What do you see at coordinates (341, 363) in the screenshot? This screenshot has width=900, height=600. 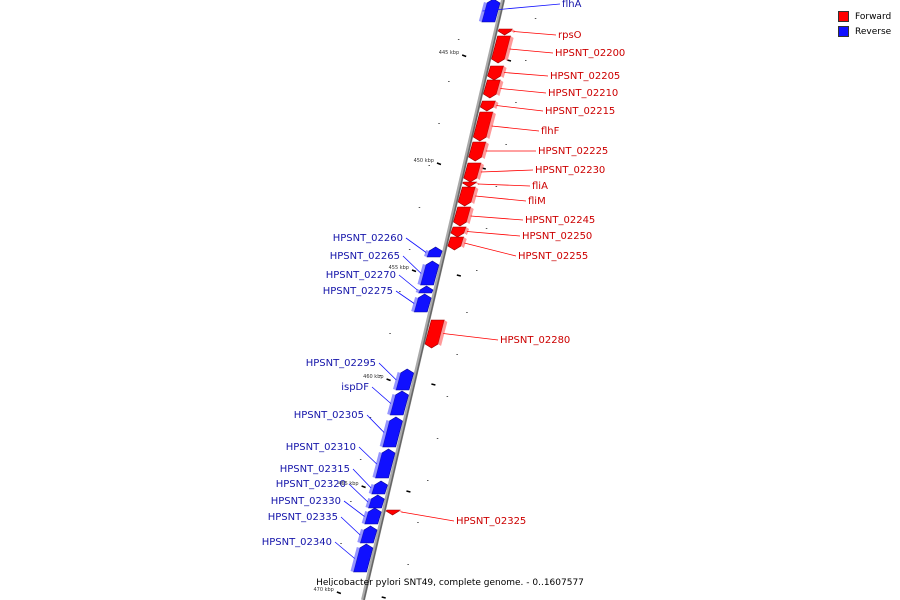 I see `gene-label: HPSNT_02295` at bounding box center [341, 363].